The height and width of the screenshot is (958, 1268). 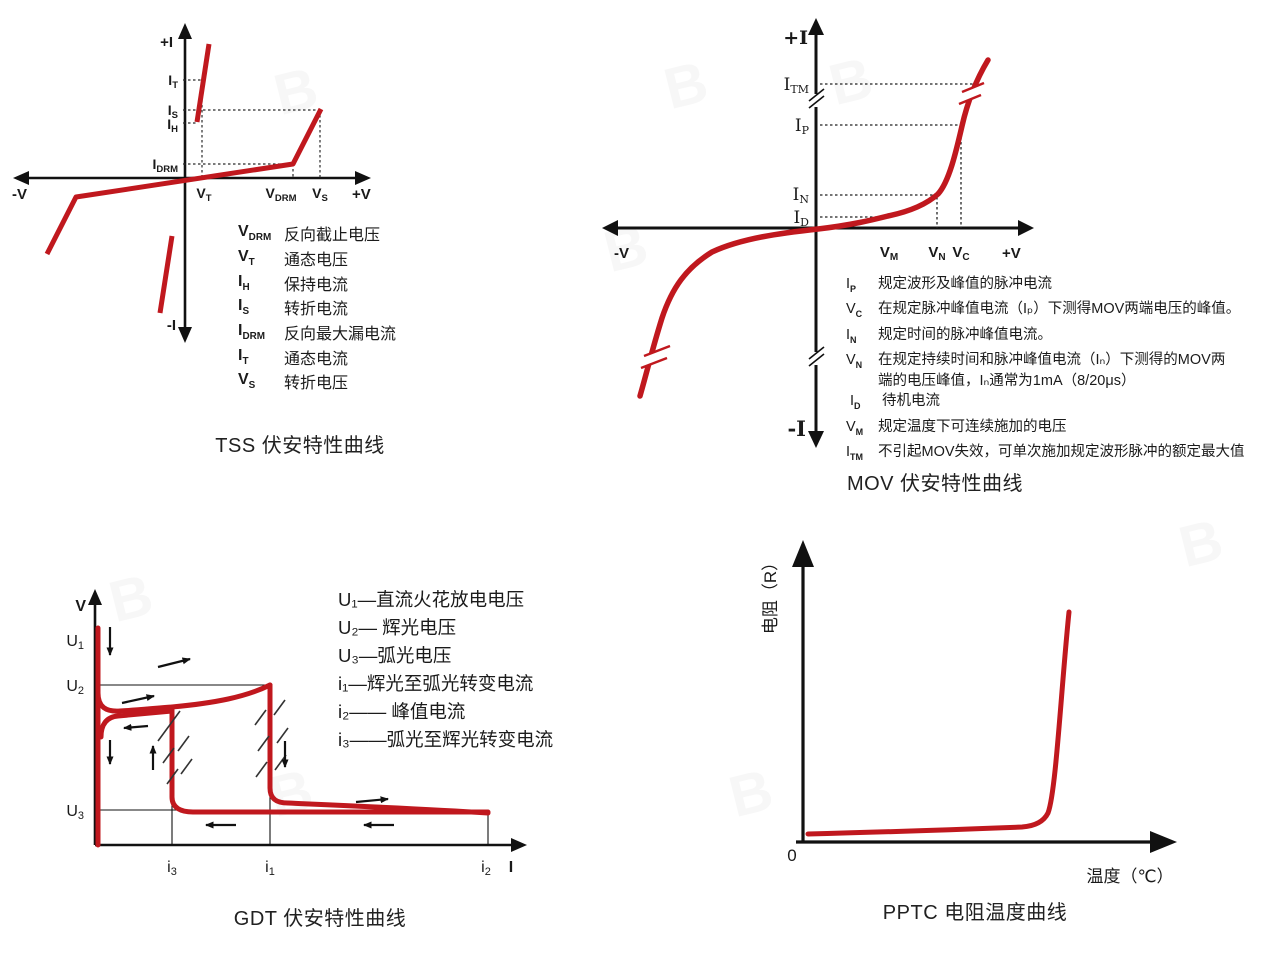 I want to click on mov-axis-end-labels: +I -I -V +V, so click(x=817, y=234).